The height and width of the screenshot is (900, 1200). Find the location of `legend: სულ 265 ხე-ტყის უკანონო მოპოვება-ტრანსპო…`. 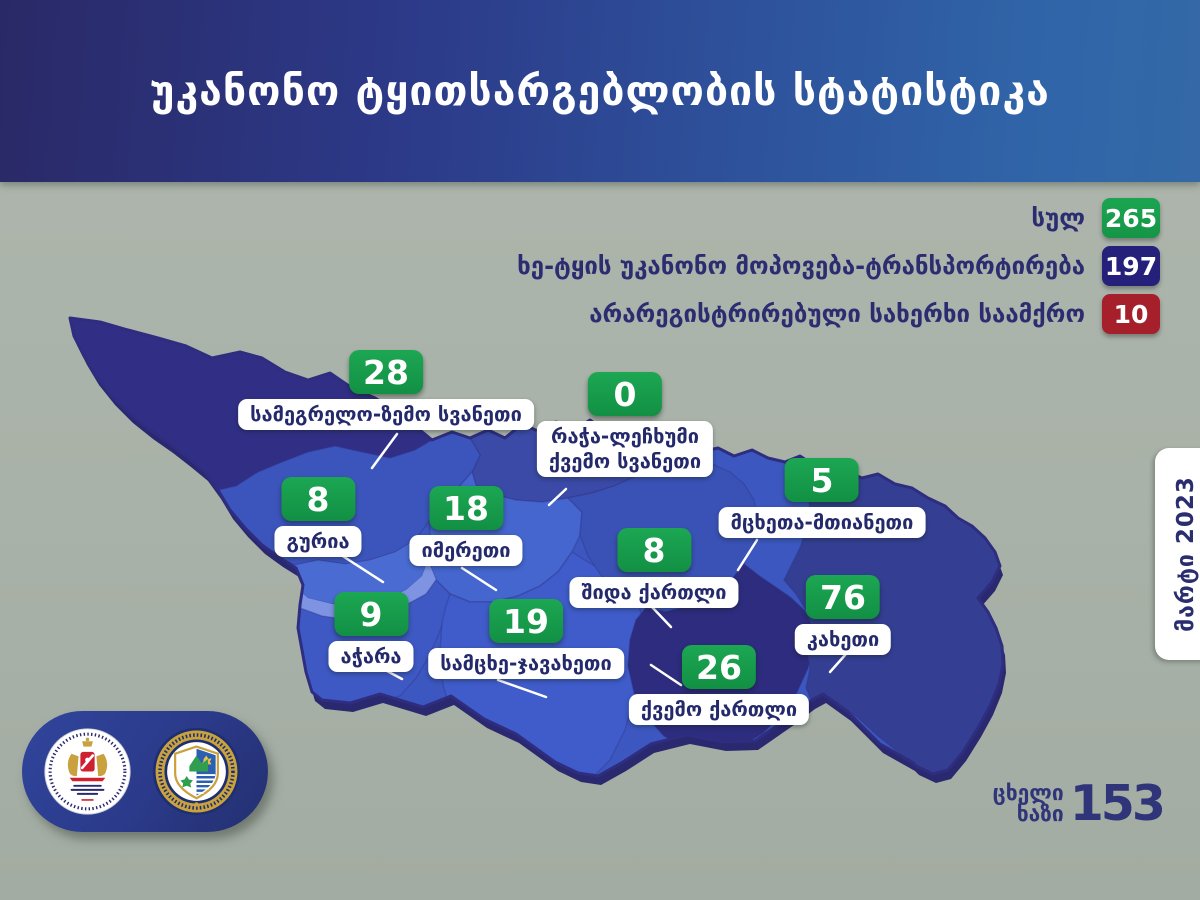

legend: სულ 265 ხე-ტყის უკანონო მოპოვება-ტრანსპო… is located at coordinates (838, 266).